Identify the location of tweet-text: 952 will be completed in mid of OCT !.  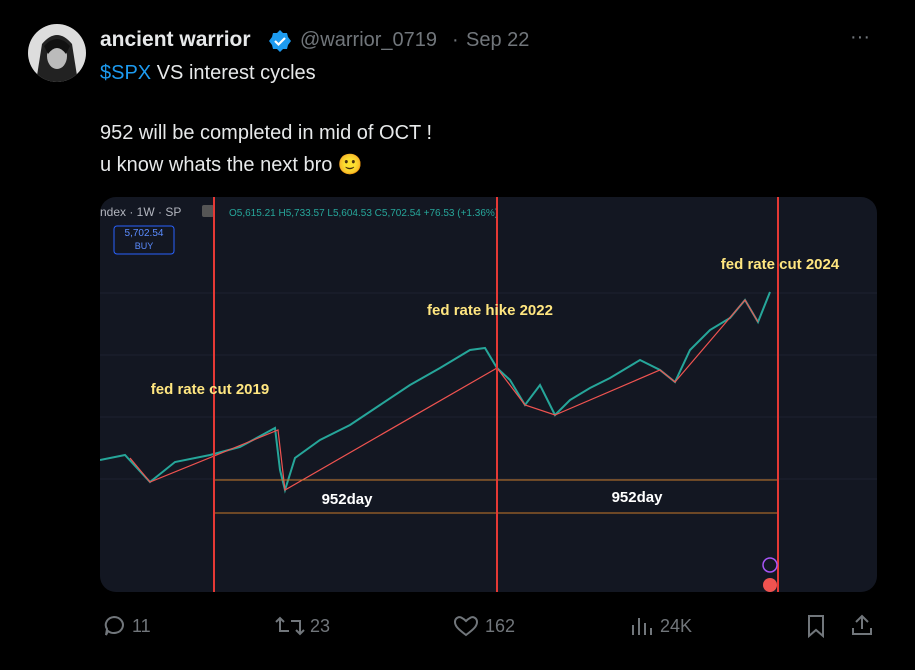
(266, 133).